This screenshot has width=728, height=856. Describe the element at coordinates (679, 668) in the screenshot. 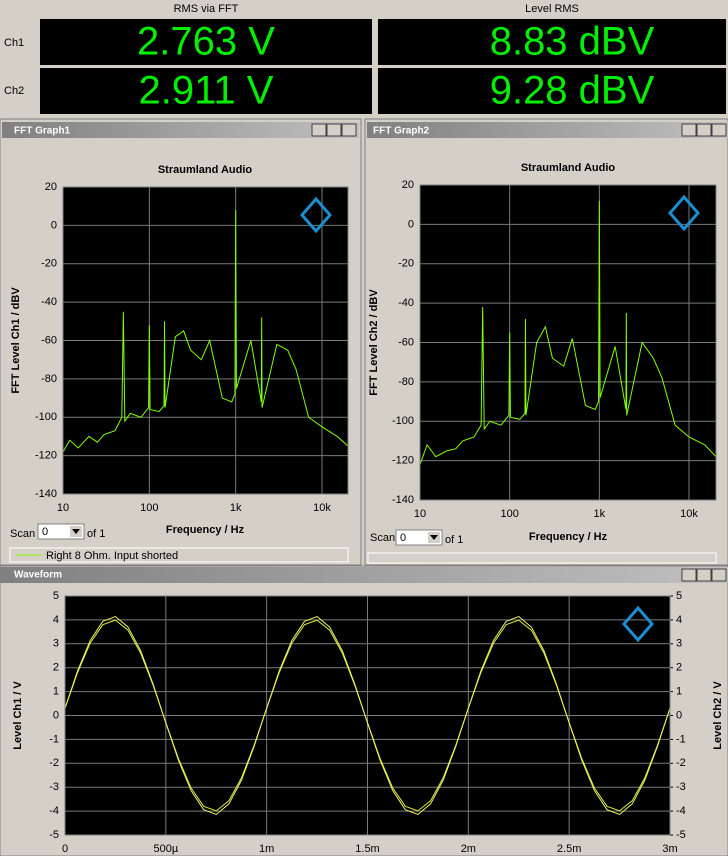

I see `y2-tick-label: 2` at that location.